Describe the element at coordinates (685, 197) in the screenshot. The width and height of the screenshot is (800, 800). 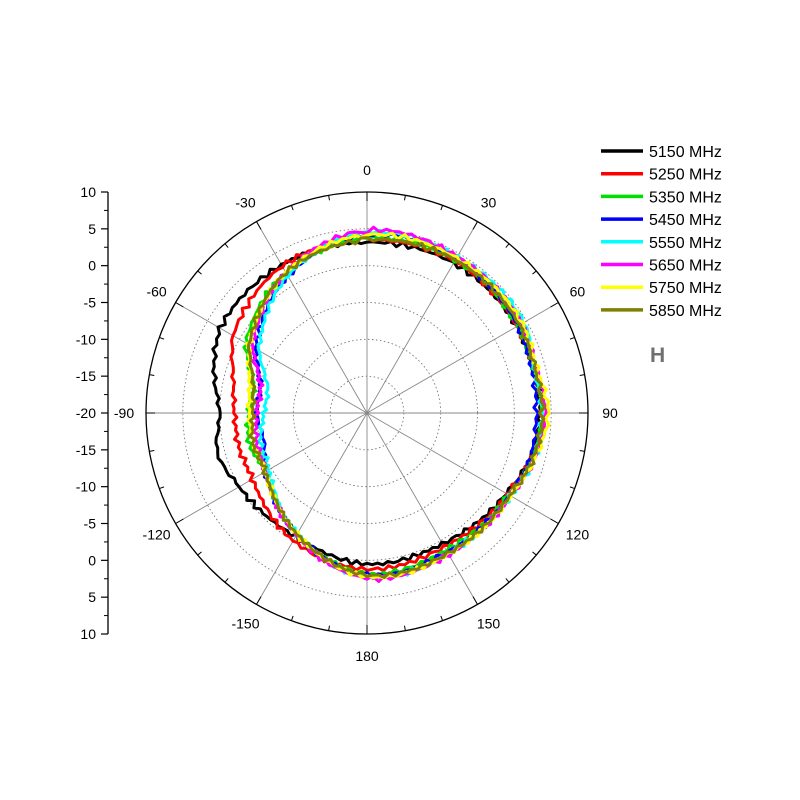
I see `legend-label: 5350 MHz` at that location.